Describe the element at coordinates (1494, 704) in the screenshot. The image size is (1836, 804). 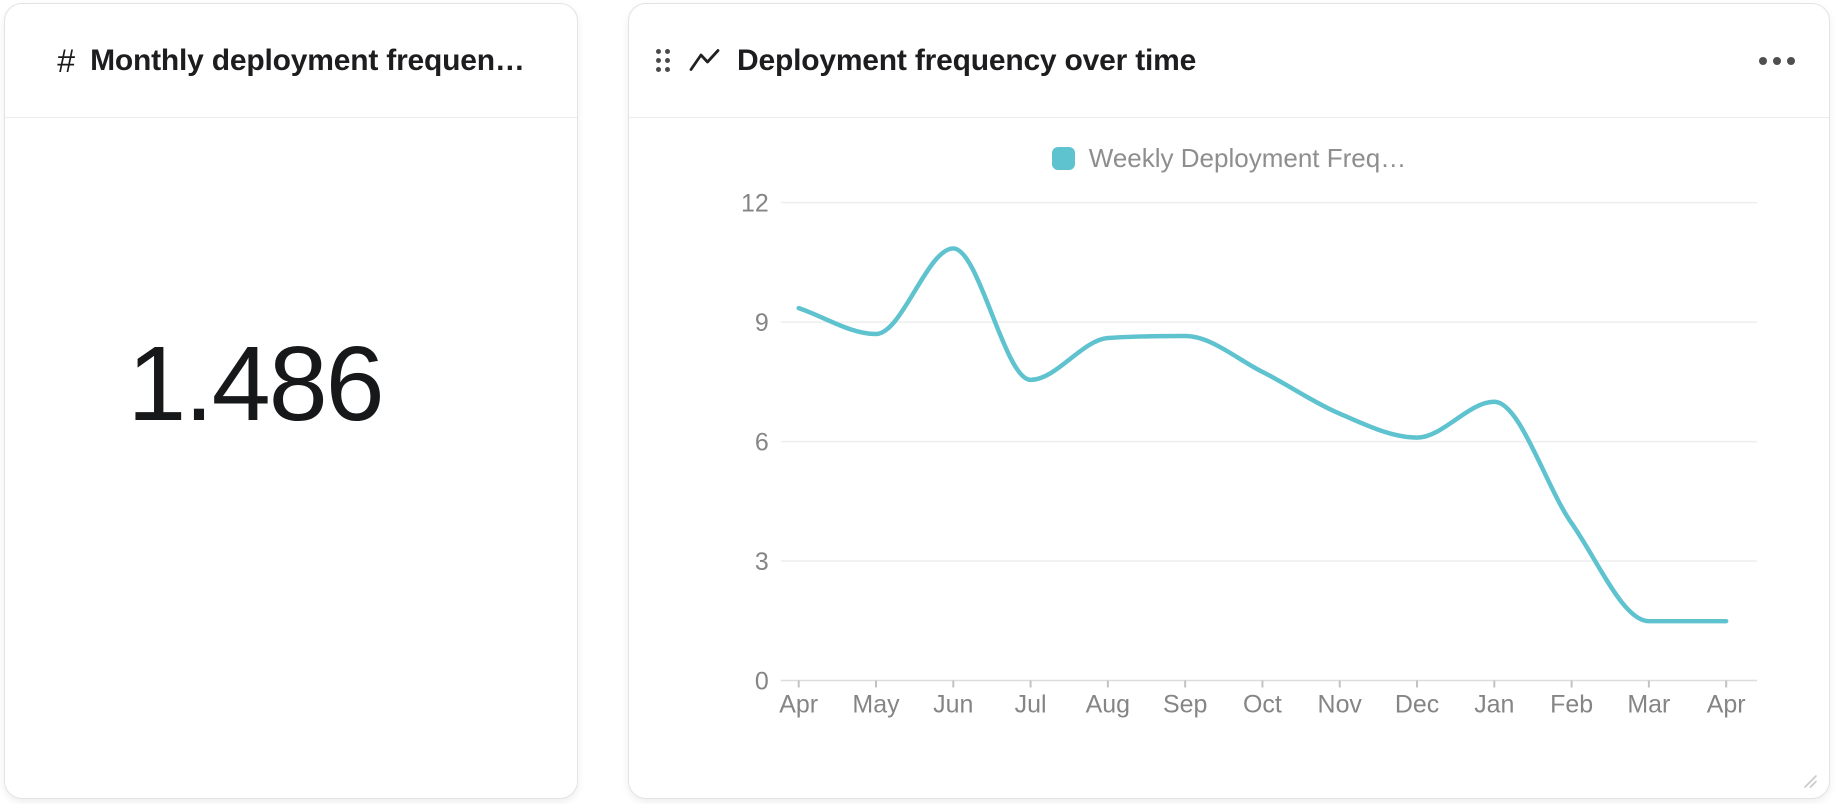
I see `svg-text: Jan` at that location.